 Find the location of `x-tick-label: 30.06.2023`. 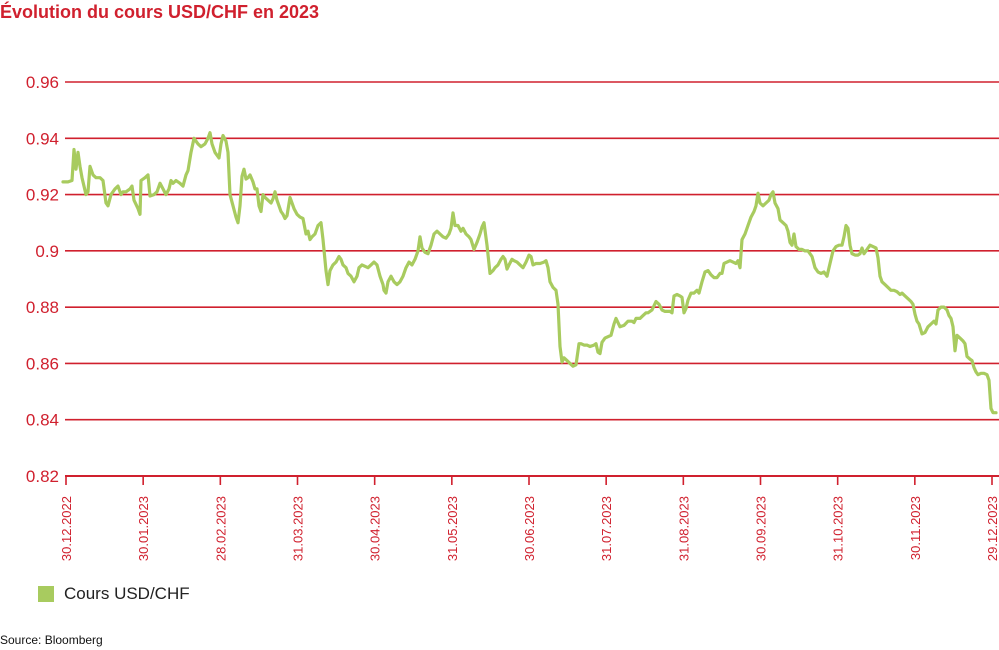

x-tick-label: 30.06.2023 is located at coordinates (529, 528).